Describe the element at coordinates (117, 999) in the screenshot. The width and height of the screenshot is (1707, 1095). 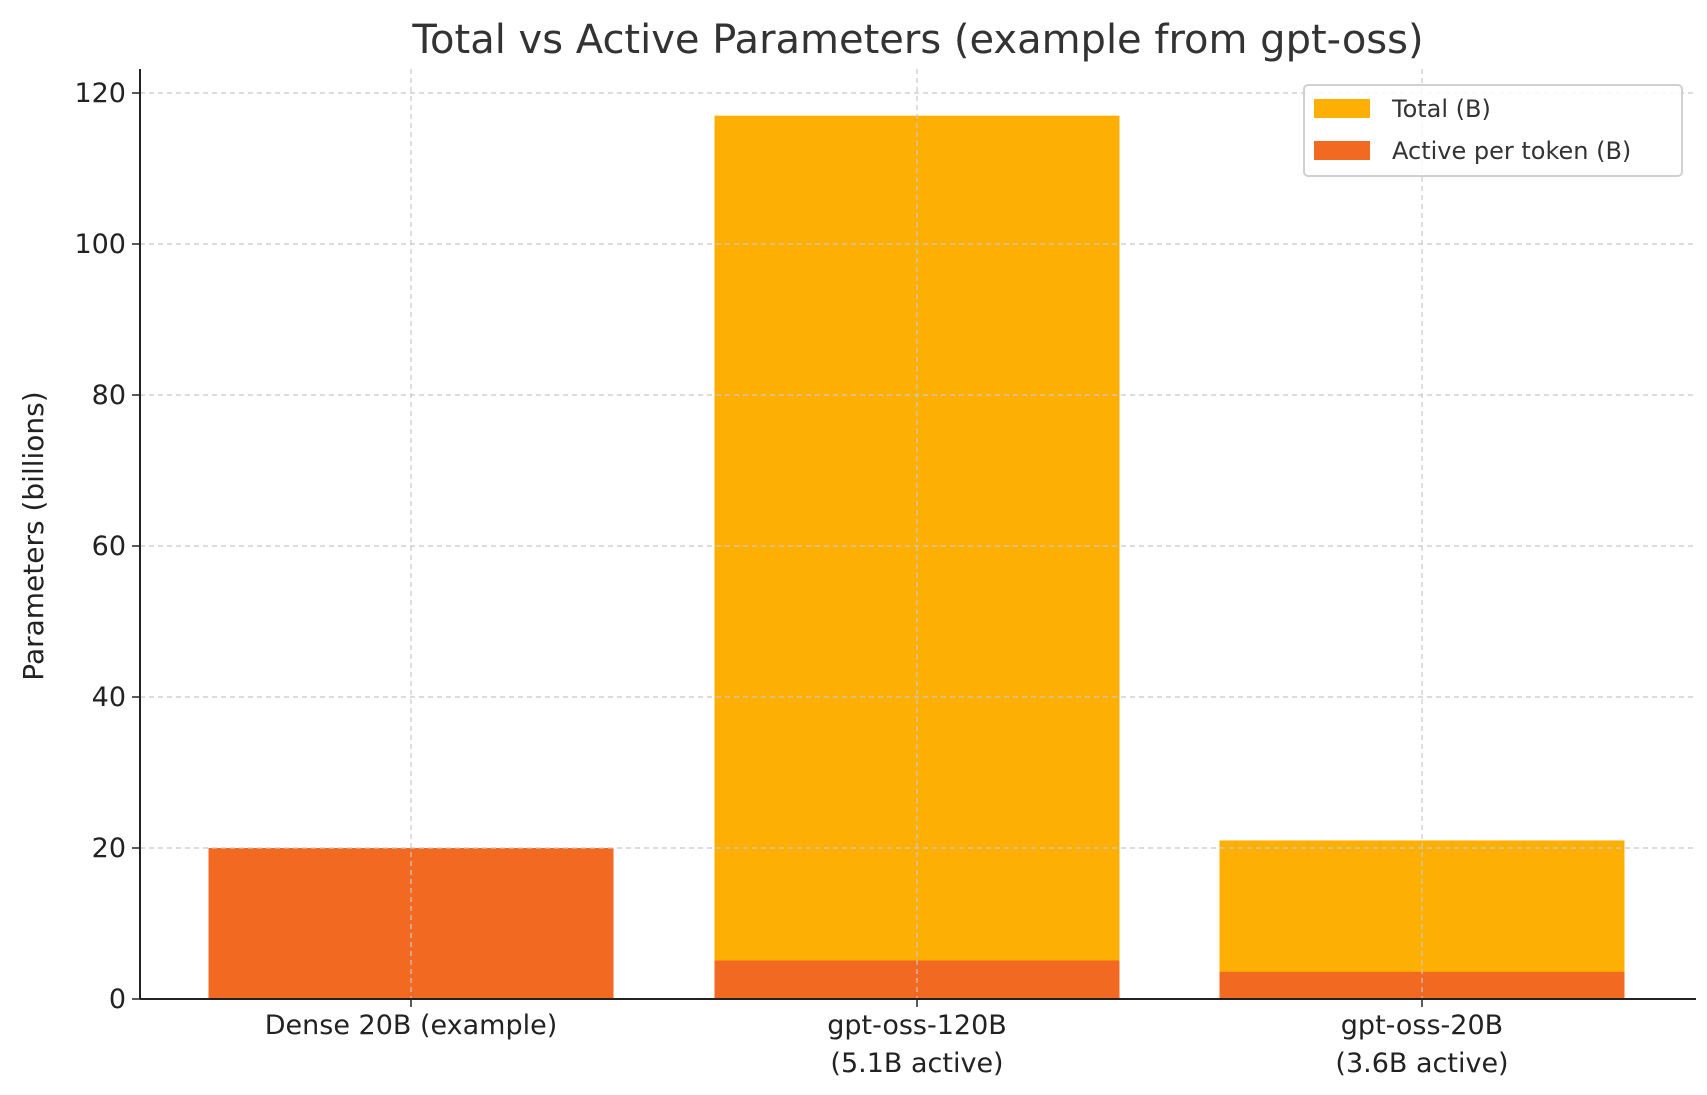
I see `y-tick-label: 0` at that location.